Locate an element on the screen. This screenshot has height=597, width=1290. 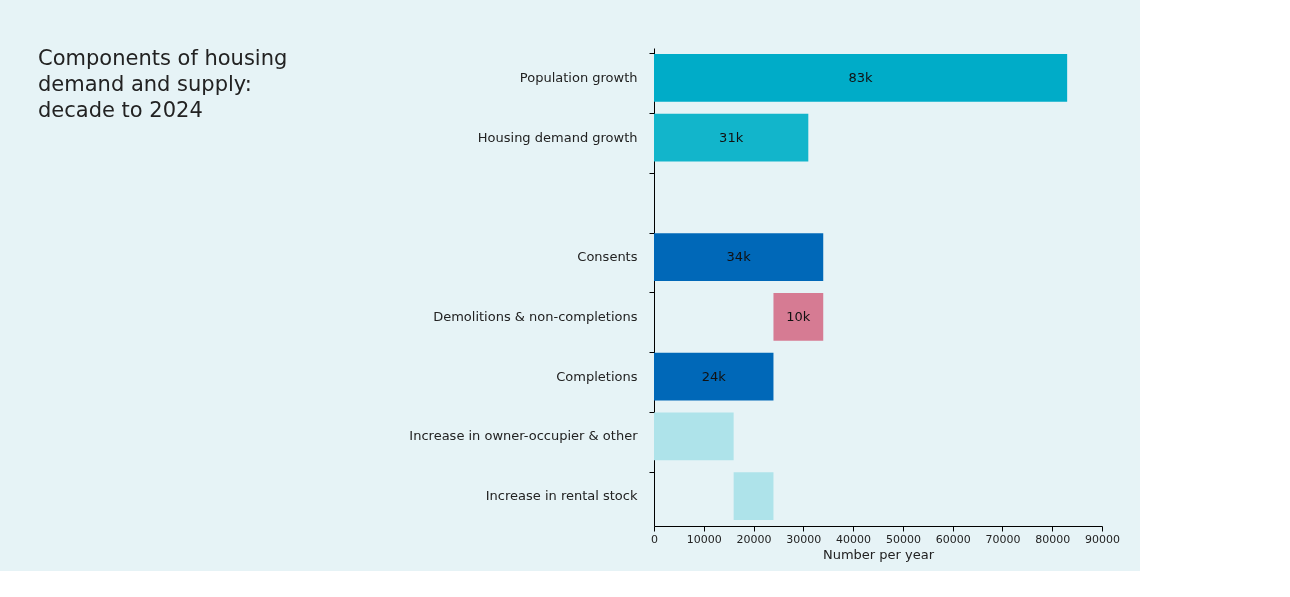
x-tick-label: 70000 is located at coordinates (1003, 539).